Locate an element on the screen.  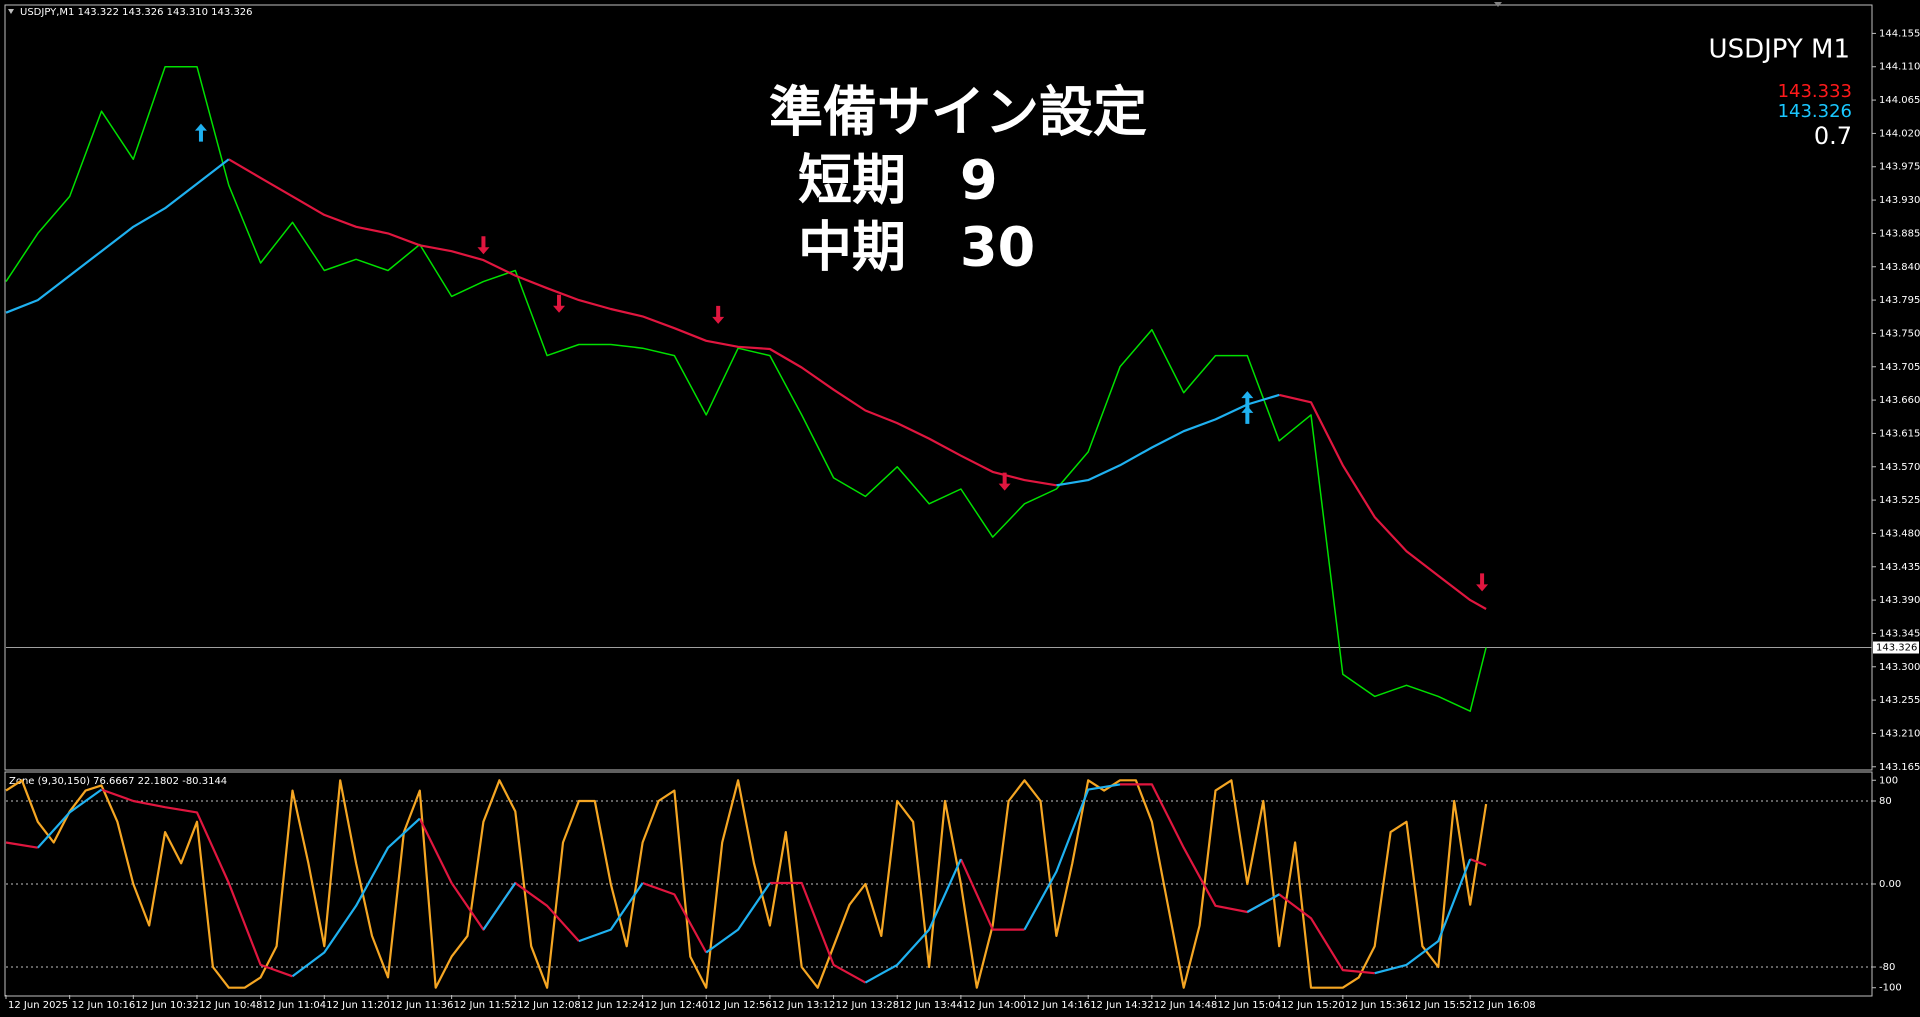
price-box-label: 143.326 is located at coordinates (1896, 648).